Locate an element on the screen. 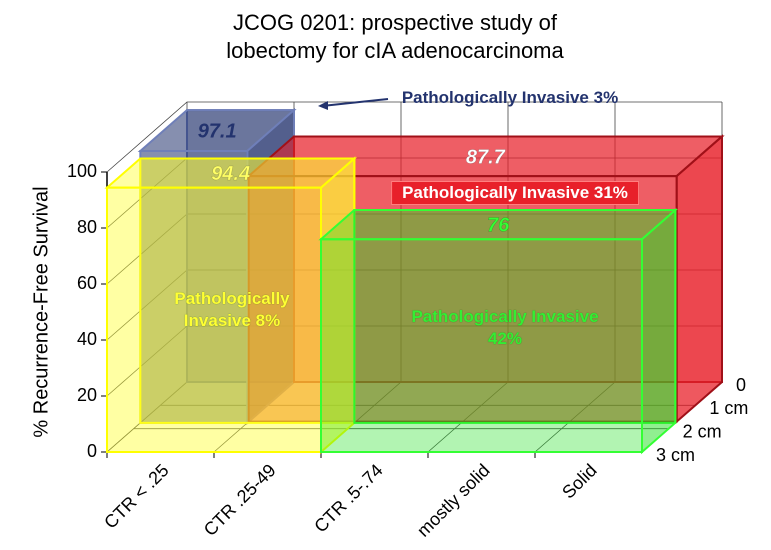  y-tick-label: 0 is located at coordinates (92, 451).